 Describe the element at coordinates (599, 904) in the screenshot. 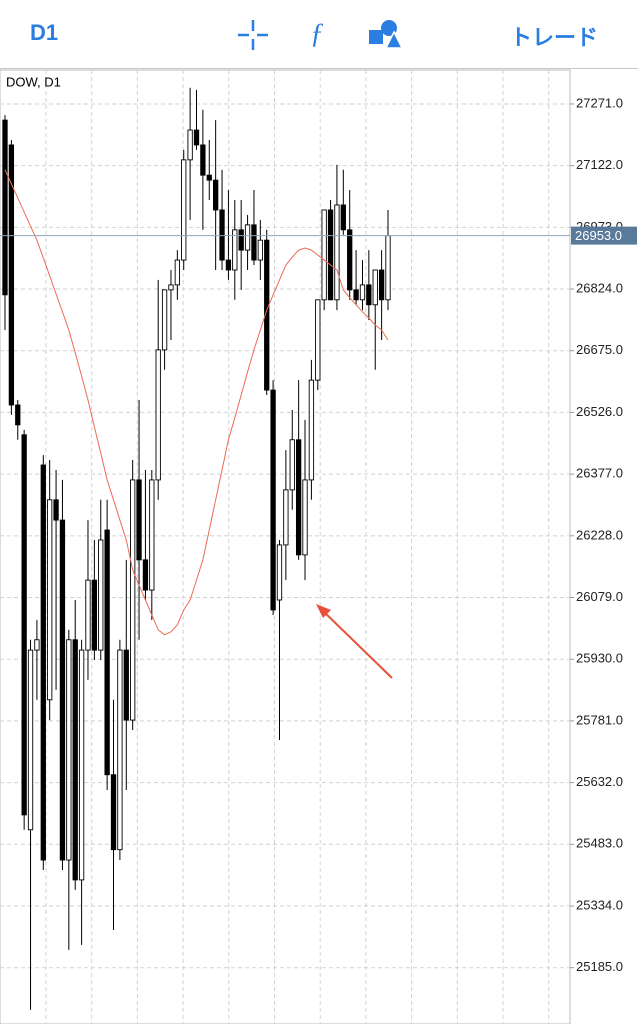

I see `y-tick-label: 25334.0` at that location.